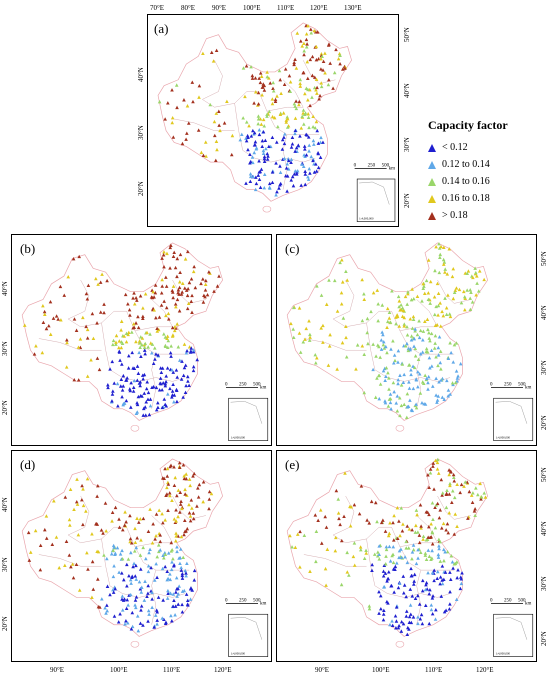 This screenshot has width=550, height=677. What do you see at coordinates (122, 331) in the screenshot?
I see `china-outline` at bounding box center [122, 331].